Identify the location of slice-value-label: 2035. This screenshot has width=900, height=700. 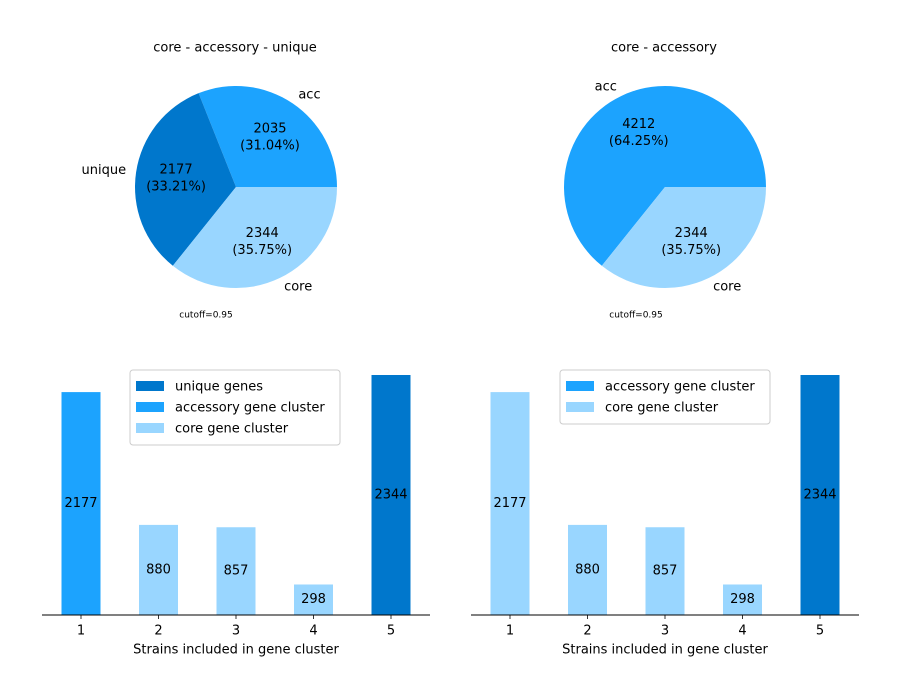
(269, 128).